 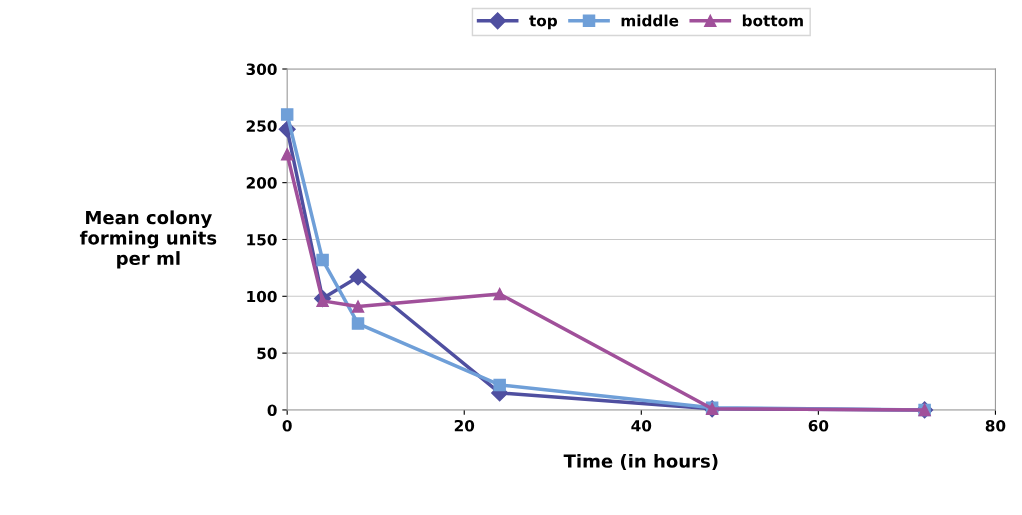 I want to click on x-tick-label: 20, so click(x=464, y=425).